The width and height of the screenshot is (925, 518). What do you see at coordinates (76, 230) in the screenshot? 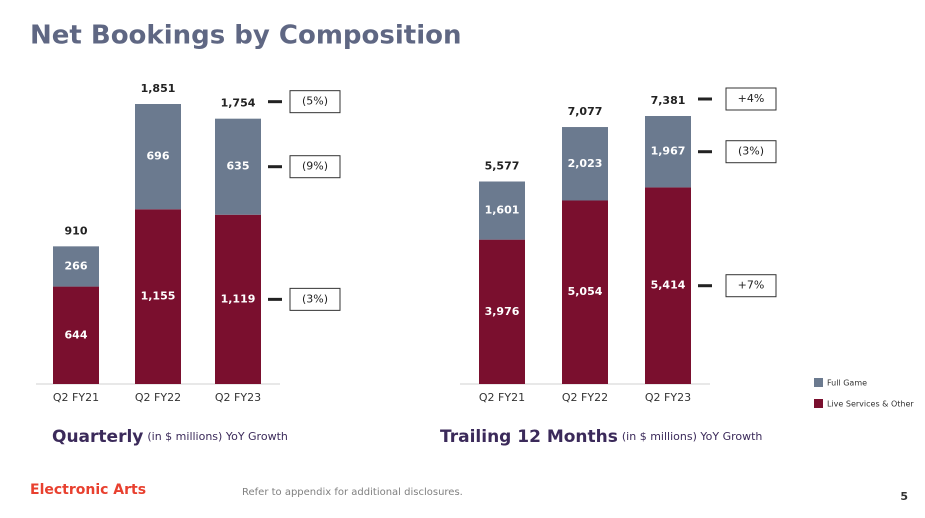
I see `total-label: 910` at bounding box center [76, 230].